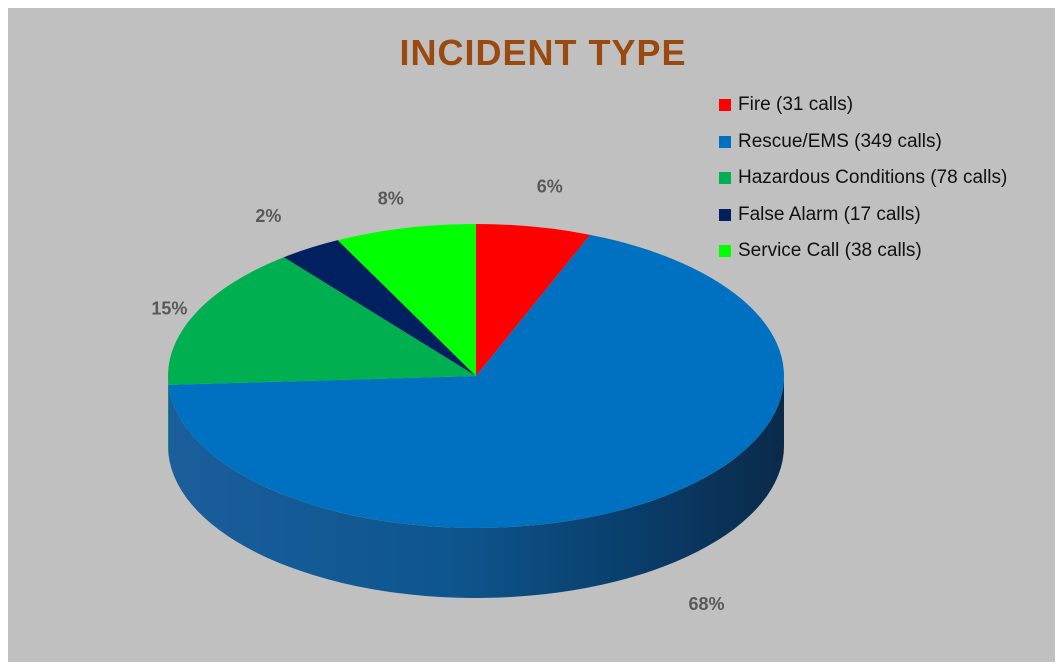  I want to click on legend-item-hazardous-conditions: Hazardous Conditions (78 calls), so click(863, 178).